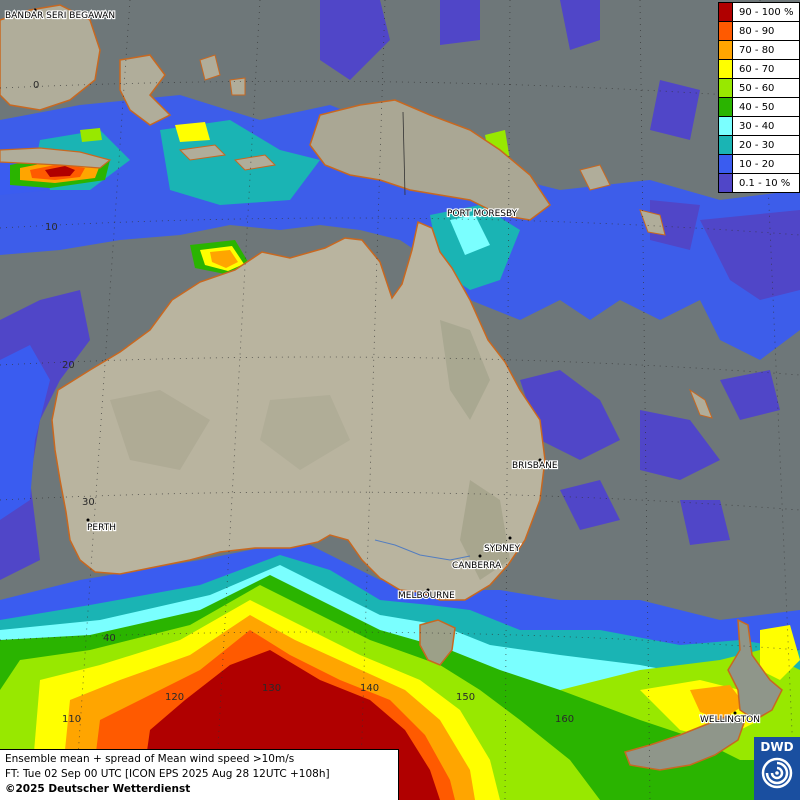 The width and height of the screenshot is (800, 800). What do you see at coordinates (777, 773) in the screenshot?
I see `dwd-swirl-icon` at bounding box center [777, 773].